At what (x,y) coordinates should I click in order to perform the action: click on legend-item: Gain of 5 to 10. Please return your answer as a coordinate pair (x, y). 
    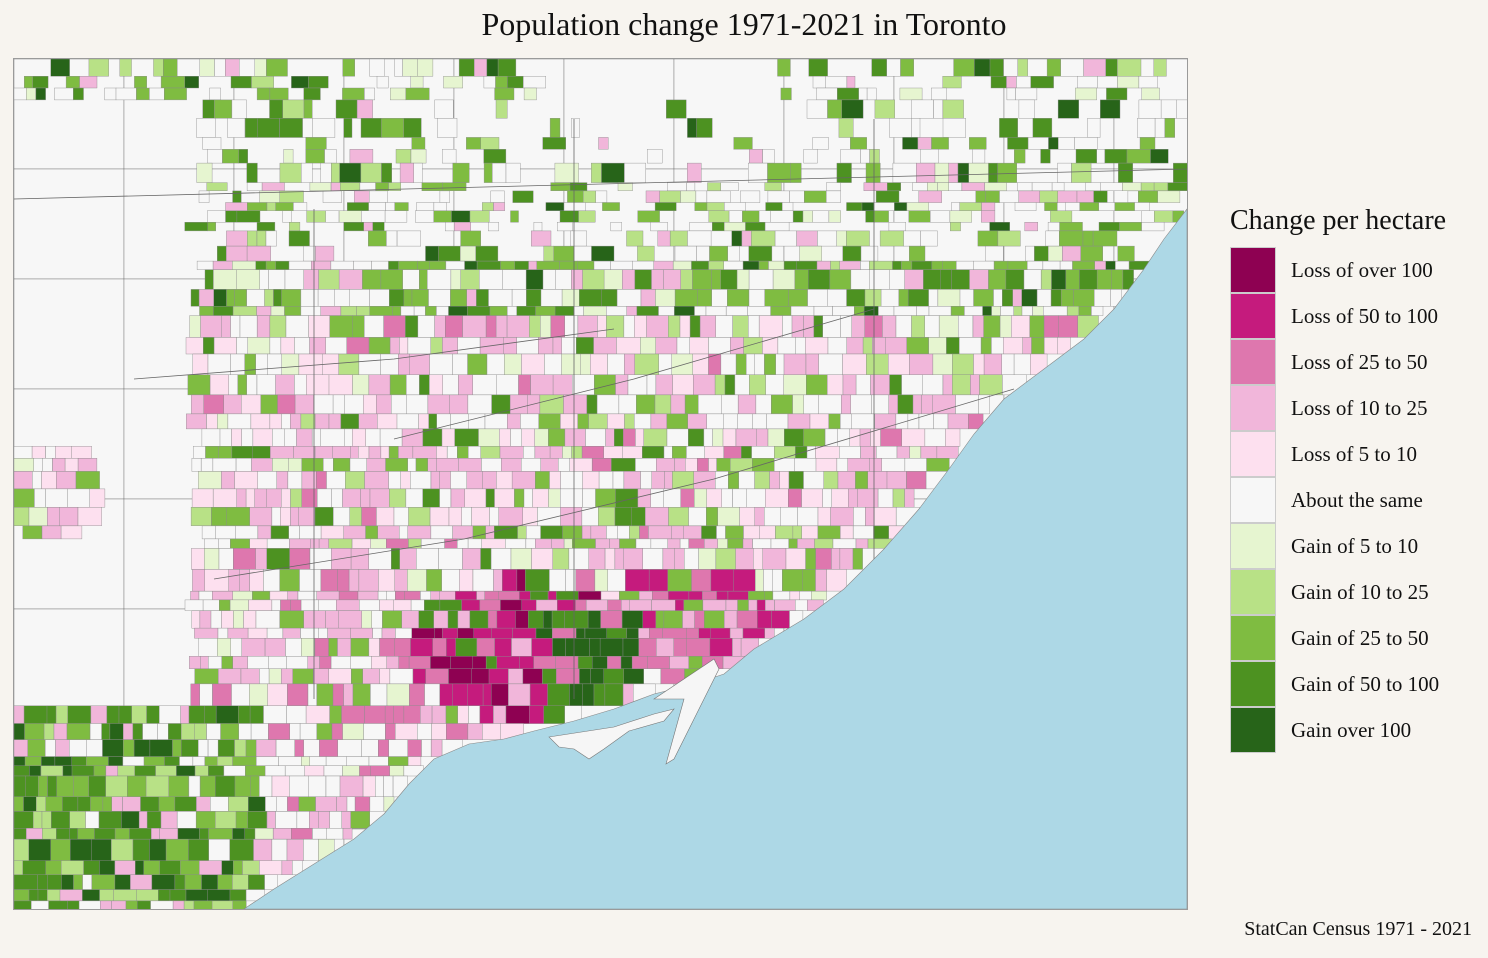
    Looking at the image, I should click on (1355, 546).